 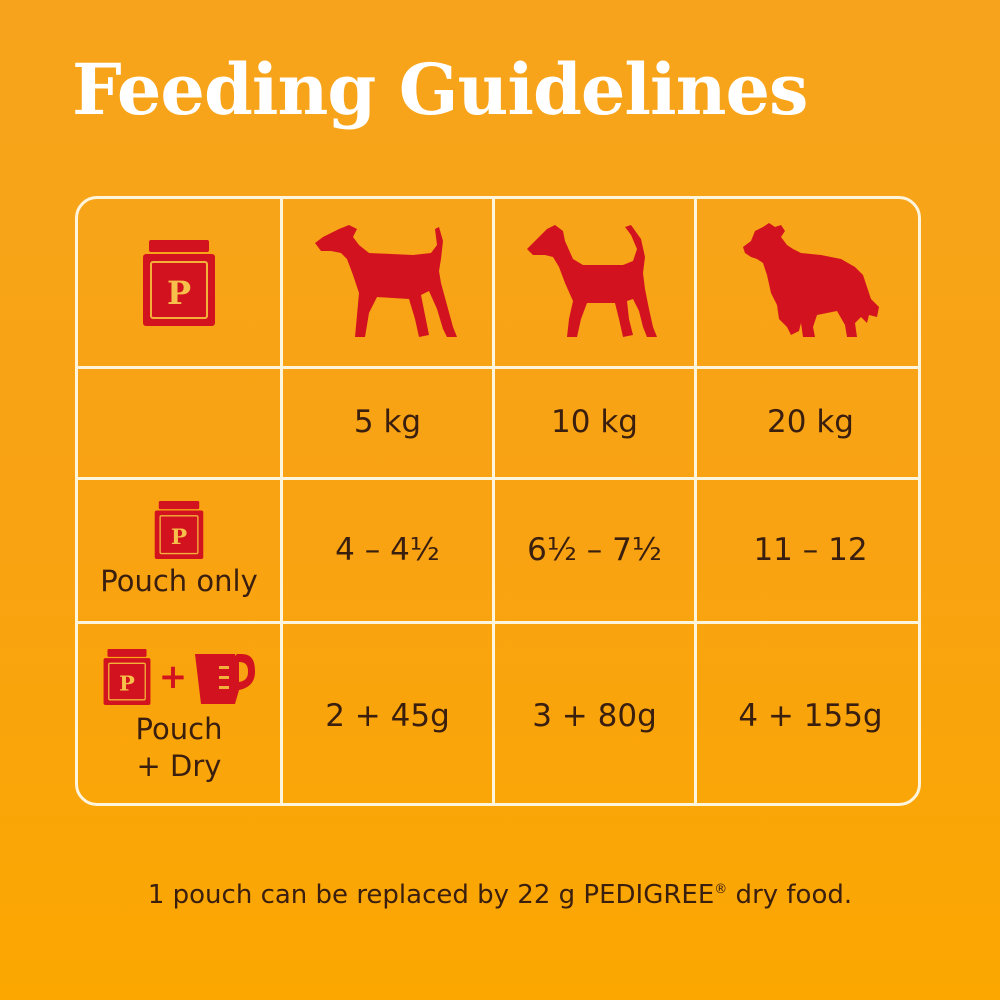 I want to click on pouch-only-label-cell: P Pouch only, so click(x=179, y=550).